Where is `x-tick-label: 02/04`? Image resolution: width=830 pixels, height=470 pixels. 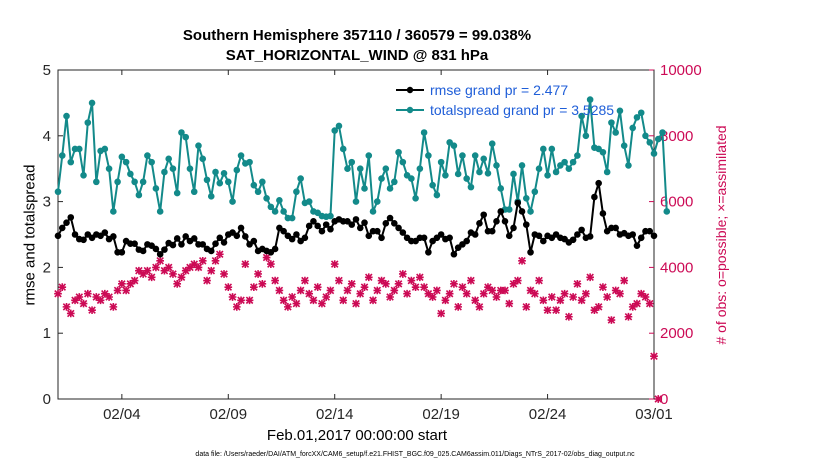 x-tick-label: 02/04 is located at coordinates (122, 414).